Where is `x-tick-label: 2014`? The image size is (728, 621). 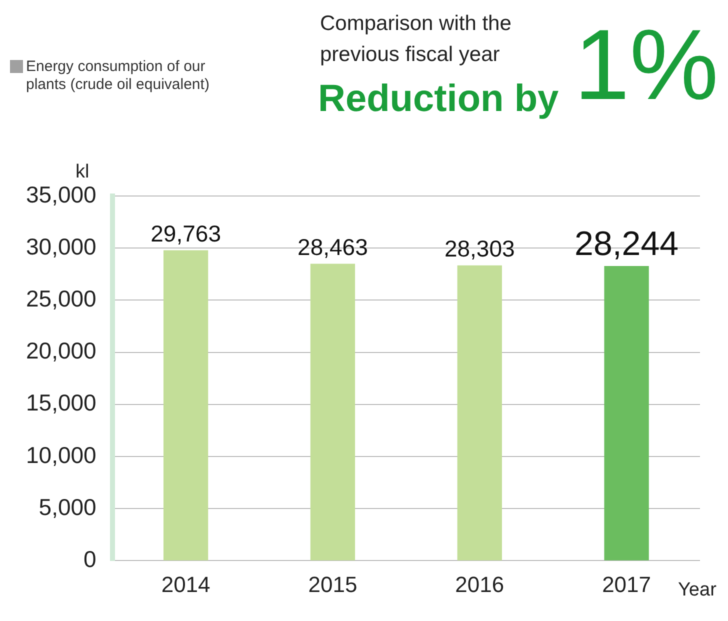
x-tick-label: 2014 is located at coordinates (185, 584).